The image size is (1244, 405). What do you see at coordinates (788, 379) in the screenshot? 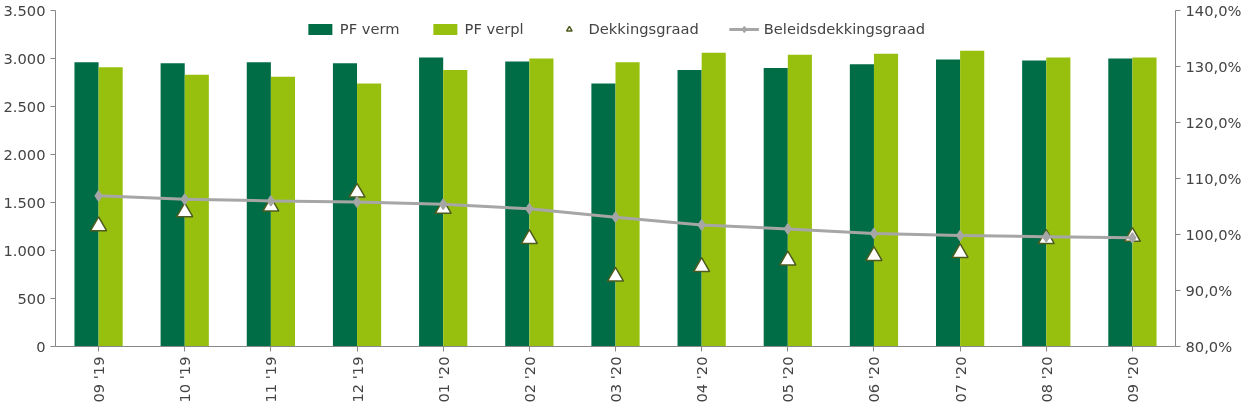
I see `x-tick-label: 05 '20` at bounding box center [788, 379].